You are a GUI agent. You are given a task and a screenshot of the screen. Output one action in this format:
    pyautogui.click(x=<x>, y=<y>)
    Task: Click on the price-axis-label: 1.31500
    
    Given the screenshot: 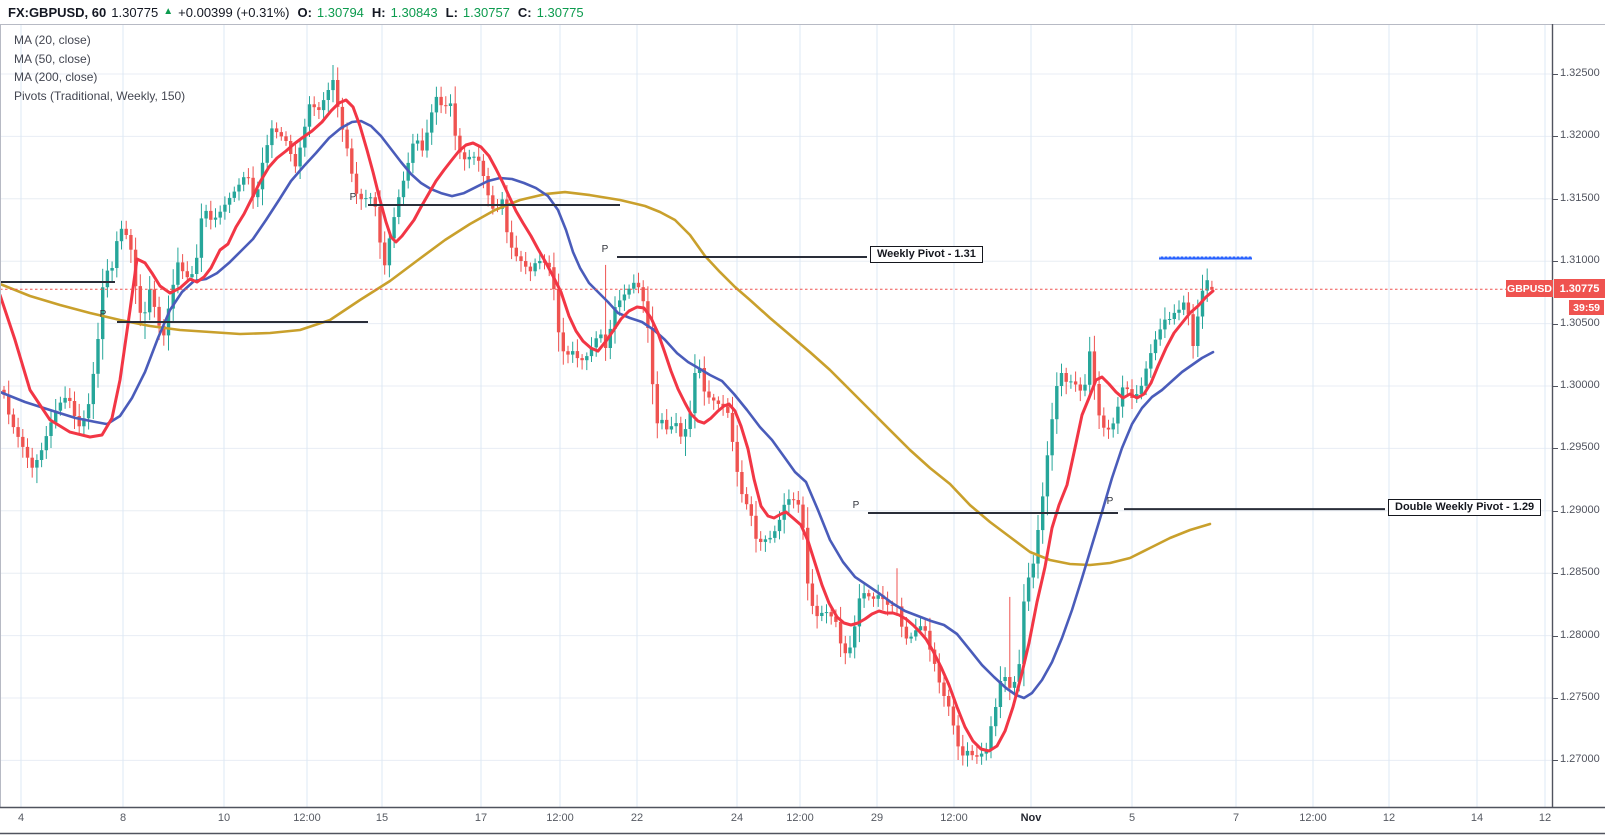 What is the action you would take?
    pyautogui.click(x=1576, y=198)
    